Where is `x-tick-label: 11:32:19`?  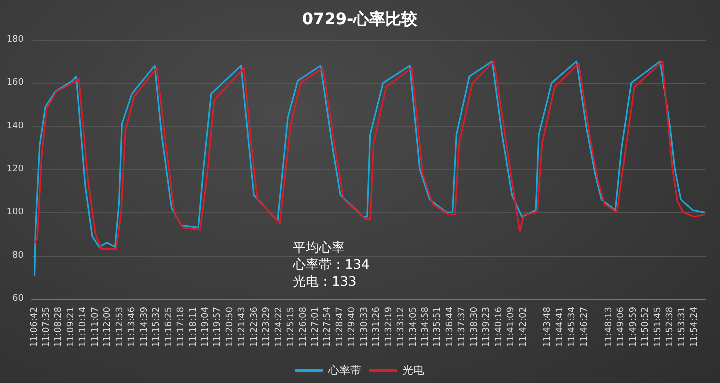
x-tick-label: 11:32:19 is located at coordinates (389, 327).